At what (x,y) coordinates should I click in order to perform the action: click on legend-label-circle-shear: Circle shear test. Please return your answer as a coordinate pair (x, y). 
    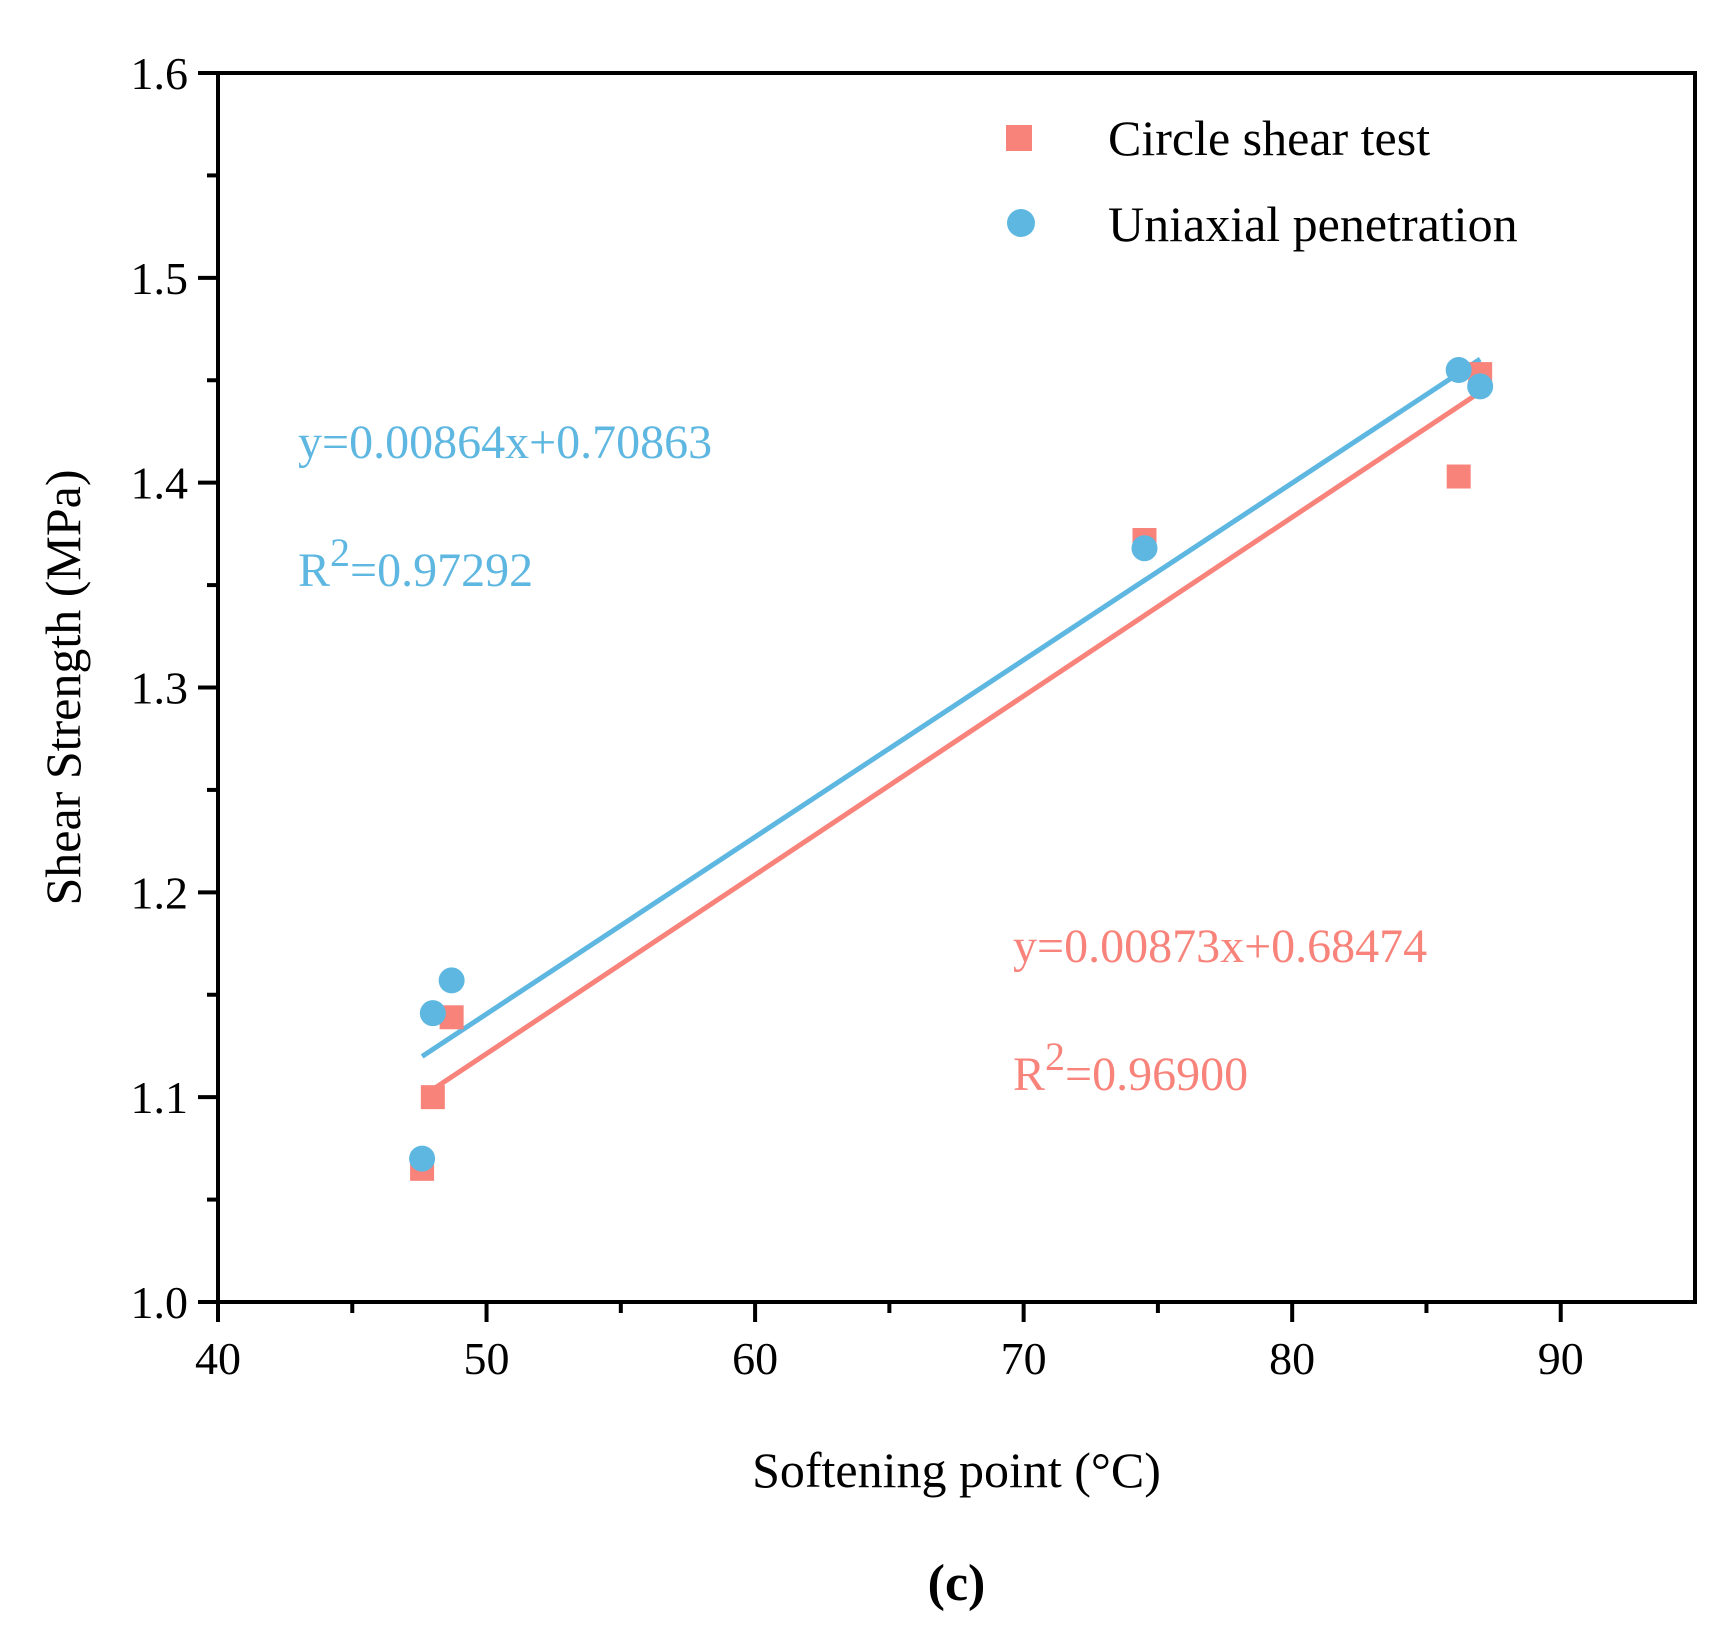
    Looking at the image, I should click on (1269, 138).